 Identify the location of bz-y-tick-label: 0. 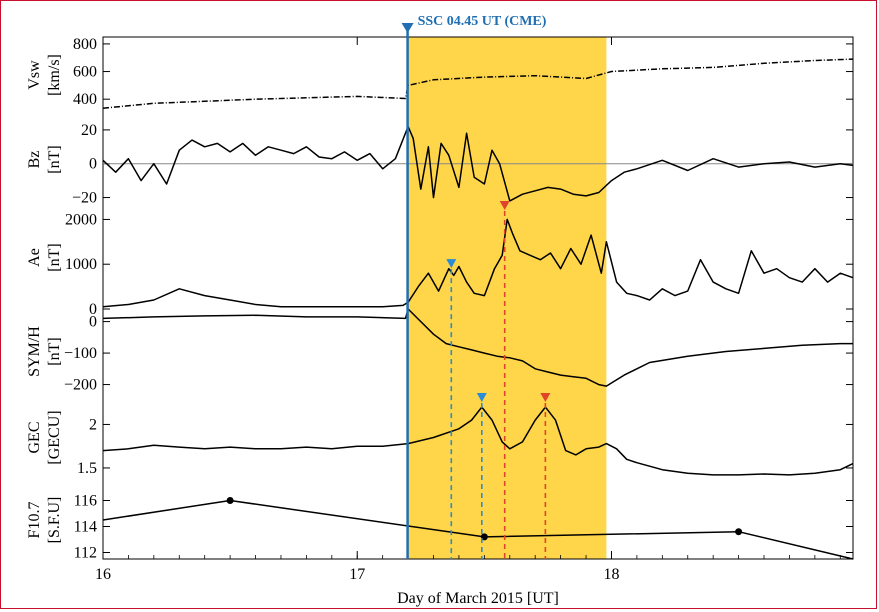
(93, 164).